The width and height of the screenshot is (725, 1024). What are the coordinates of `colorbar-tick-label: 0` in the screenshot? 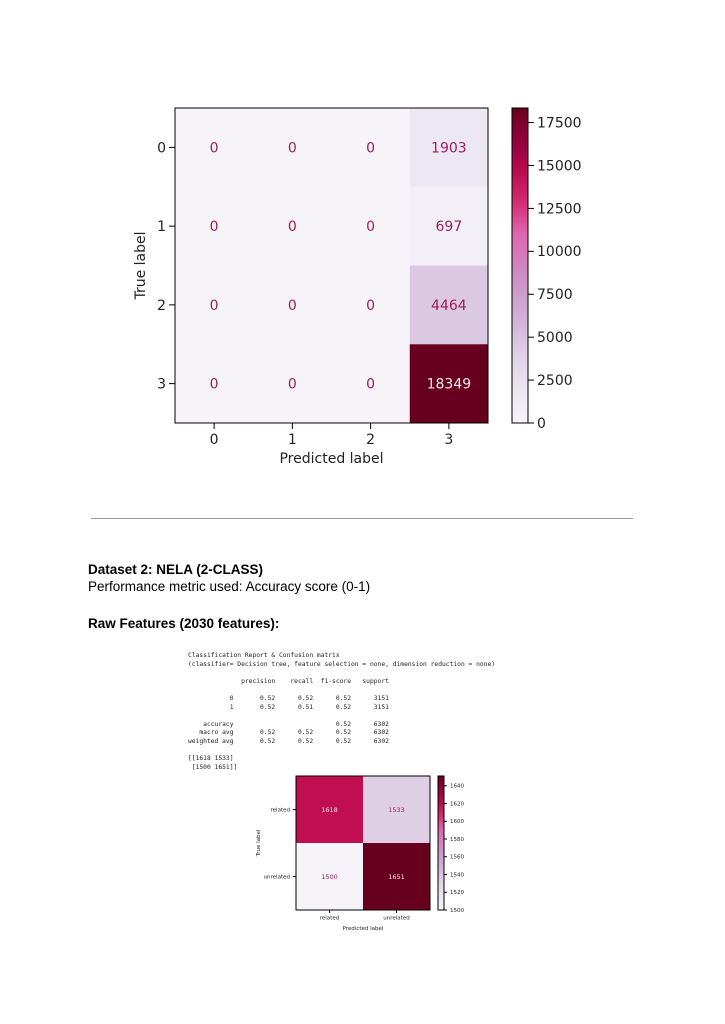 It's located at (541, 424).